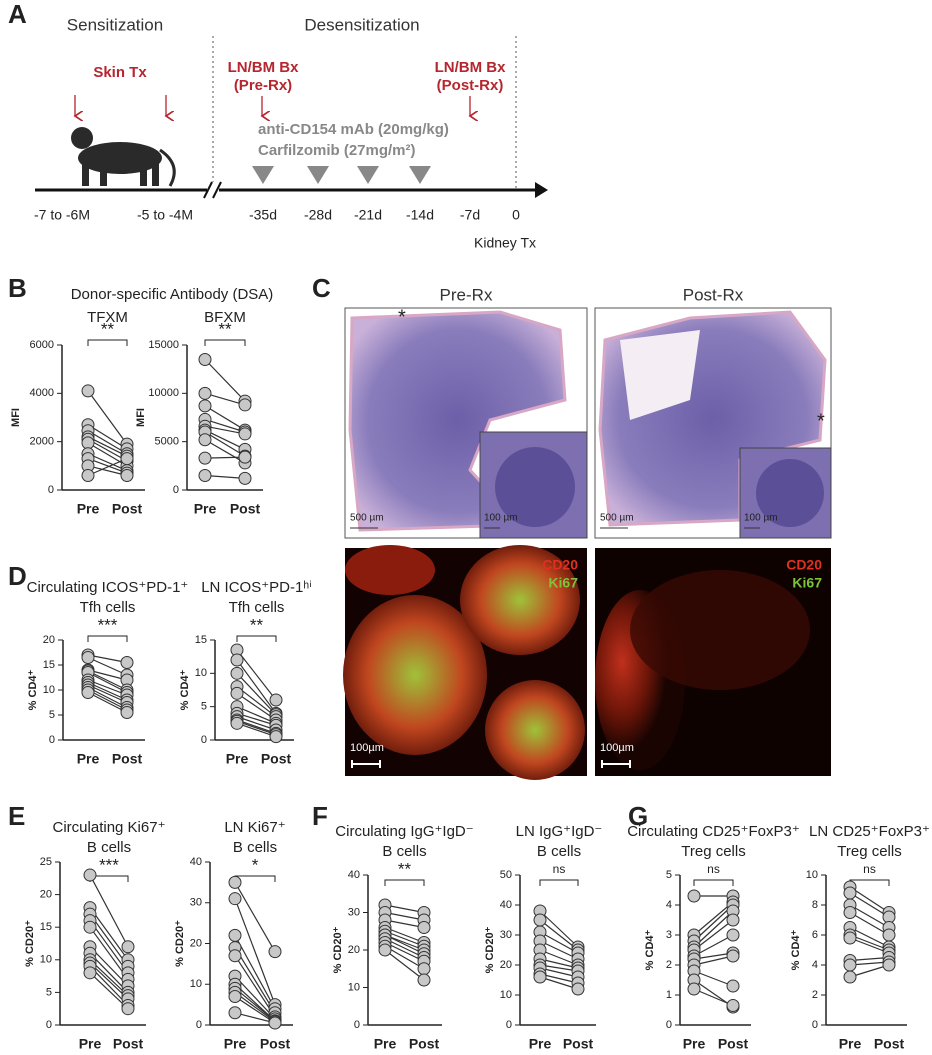 This screenshot has height=1055, width=932. I want to click on y-tick-label: 5, so click(52, 715).